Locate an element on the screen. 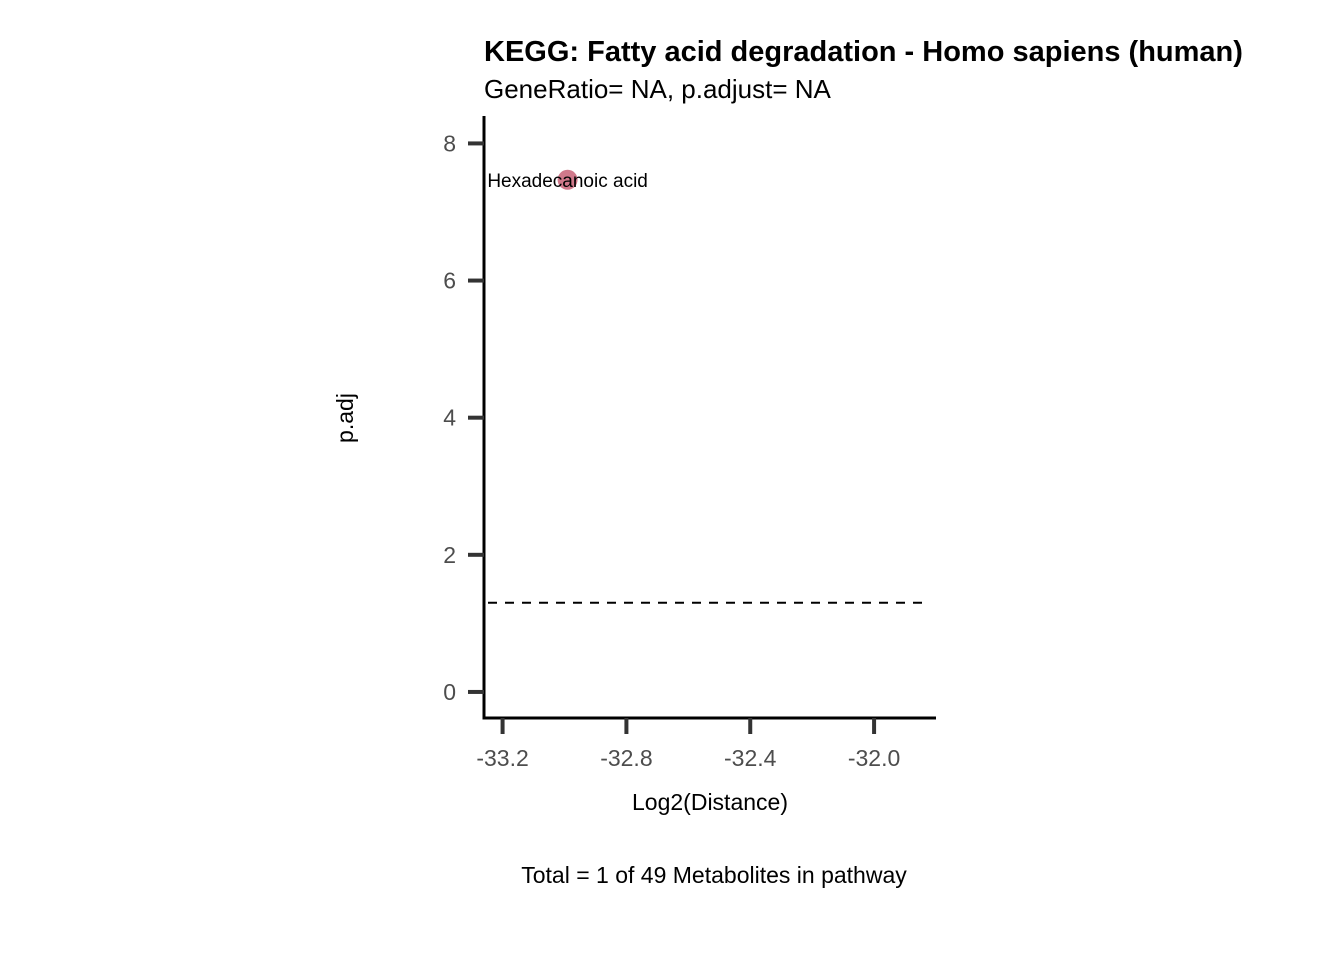 The image size is (1344, 960). x-tick-label: -32.8 is located at coordinates (626, 758).